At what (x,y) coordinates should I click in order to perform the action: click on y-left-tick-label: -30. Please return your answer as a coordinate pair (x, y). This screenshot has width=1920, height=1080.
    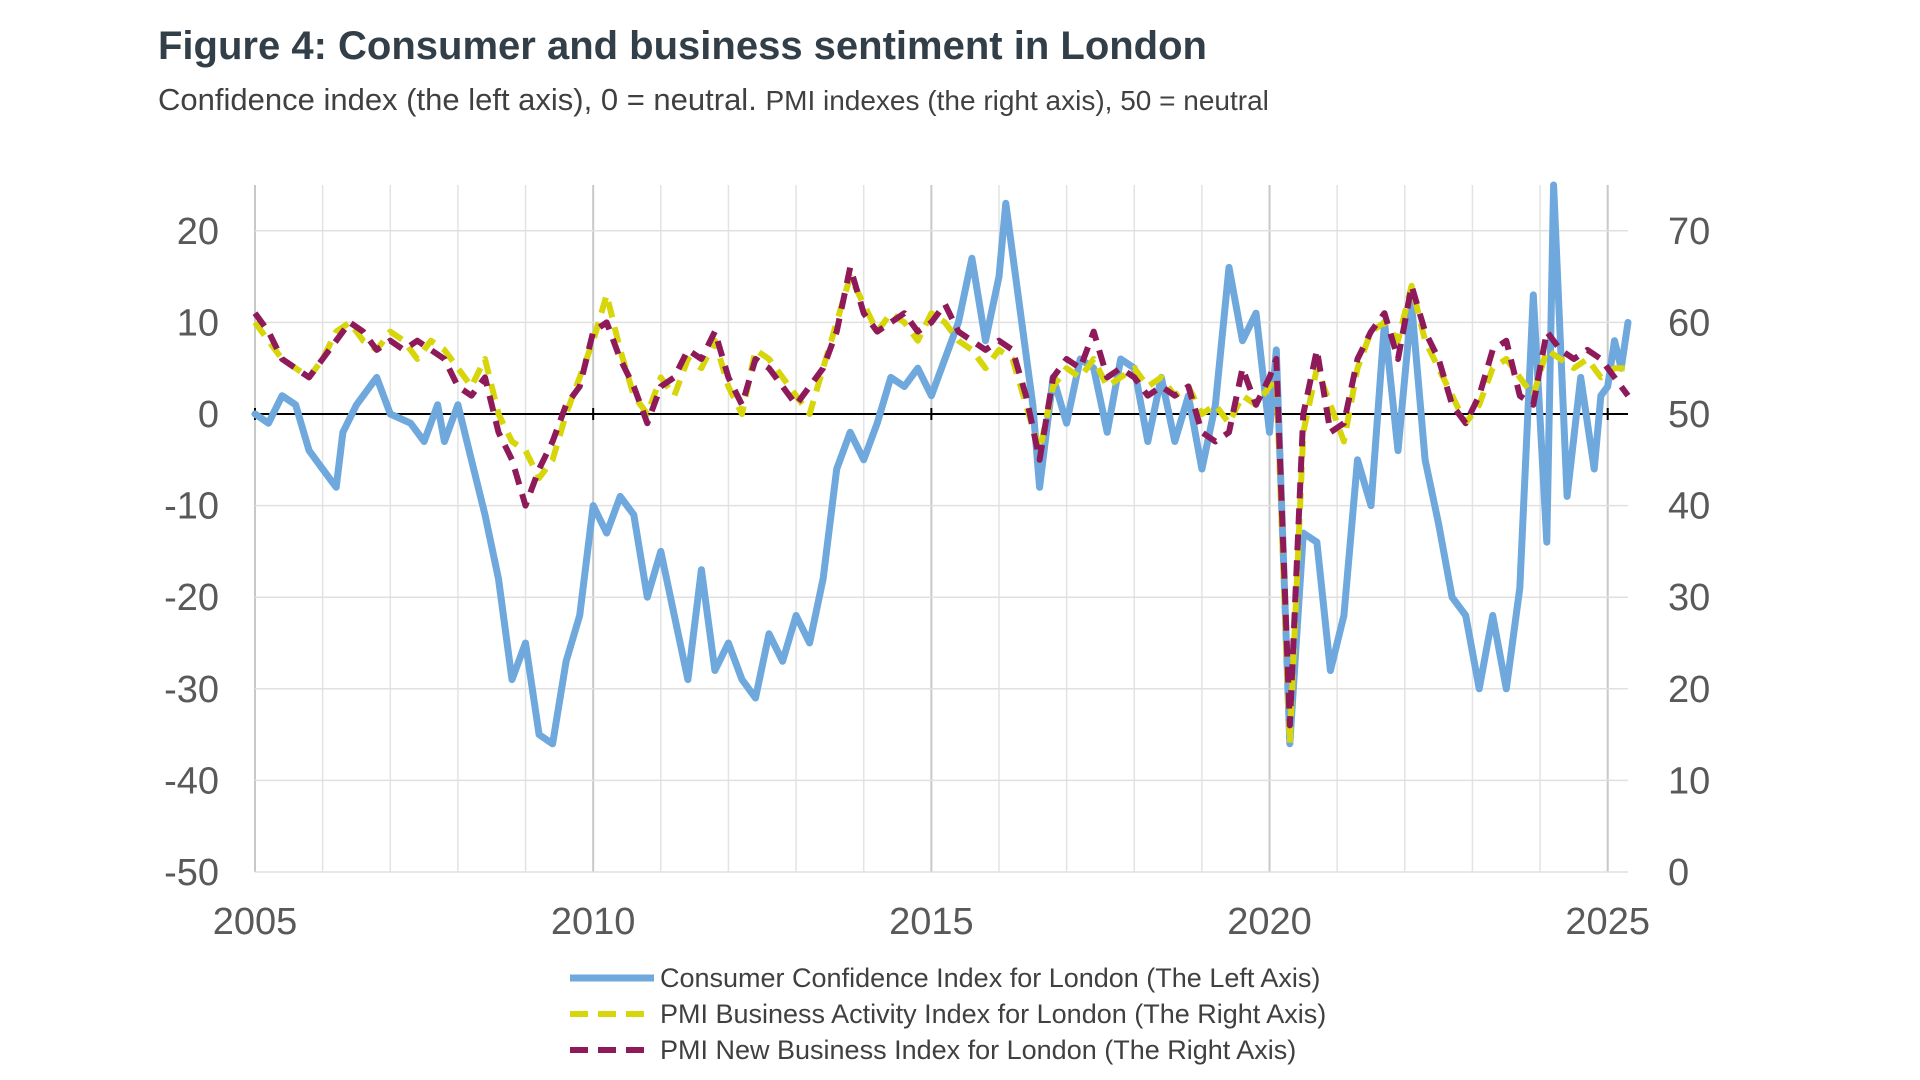
    Looking at the image, I should click on (191, 690).